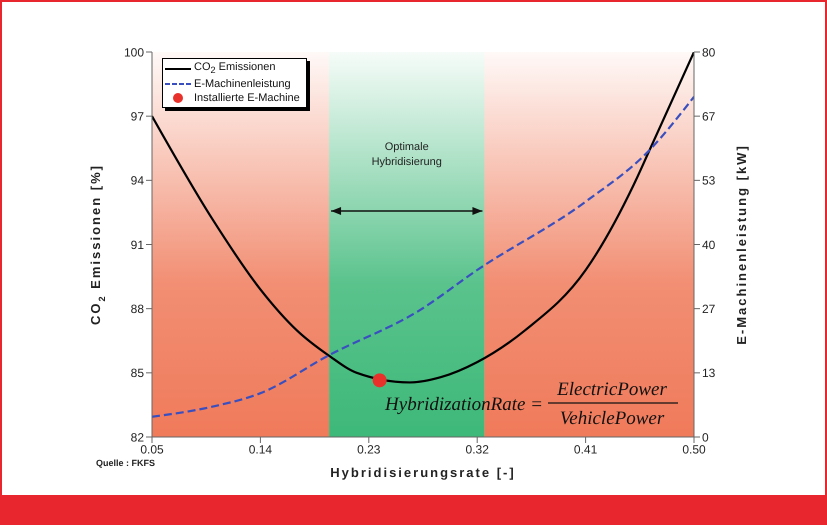  What do you see at coordinates (709, 181) in the screenshot?
I see `y2-tick-label: 53` at bounding box center [709, 181].